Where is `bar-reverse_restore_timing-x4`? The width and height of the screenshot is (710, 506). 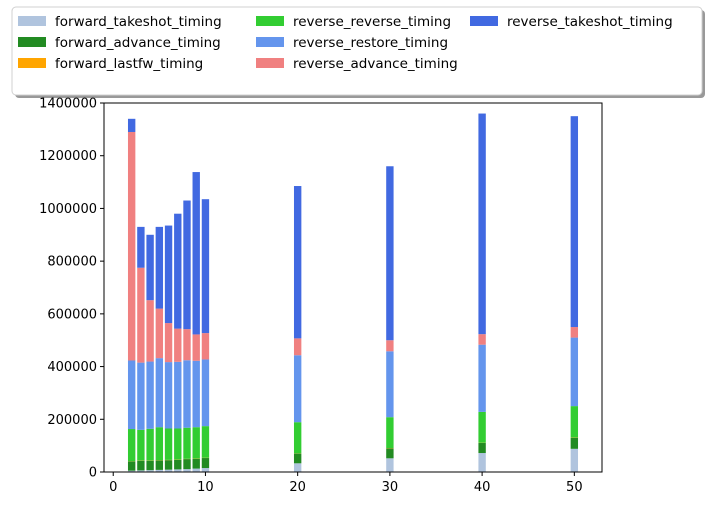
bar-reverse_restore_timing-x4 is located at coordinates (150, 395).